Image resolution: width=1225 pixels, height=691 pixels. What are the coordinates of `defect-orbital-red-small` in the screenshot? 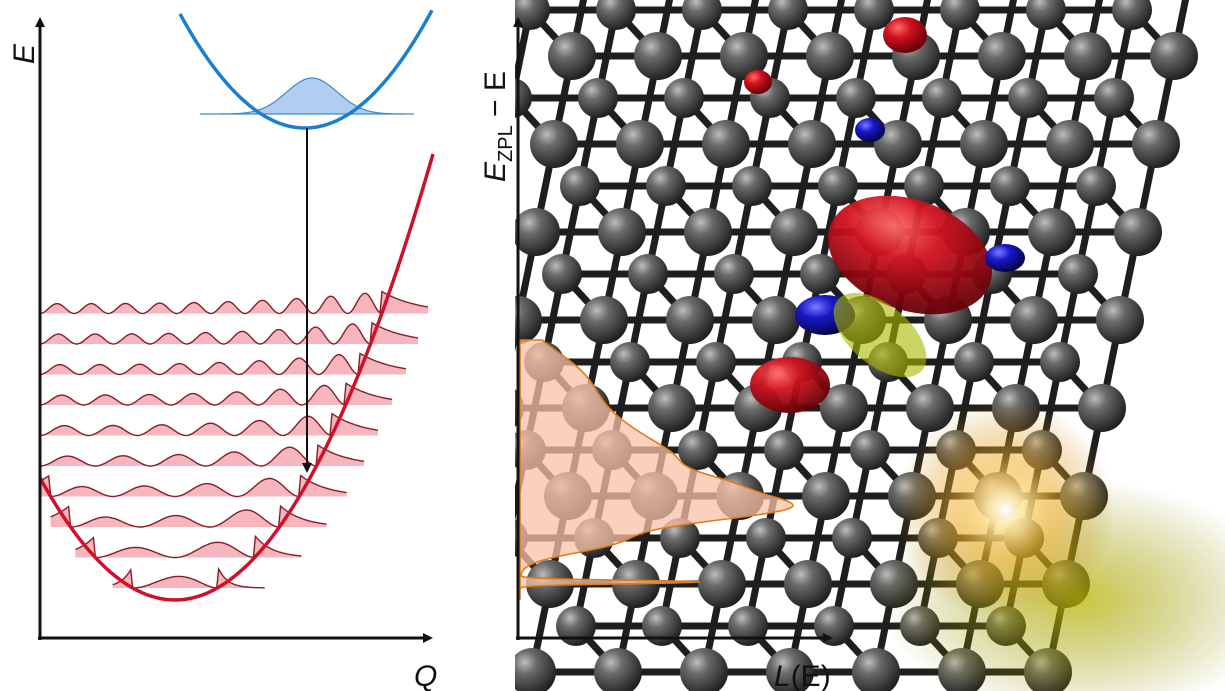 It's located at (758, 82).